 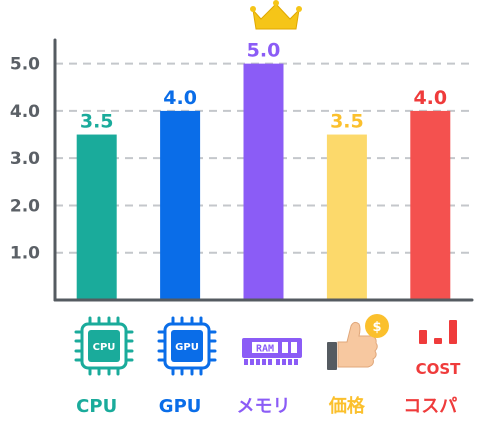 What do you see at coordinates (25, 206) in the screenshot?
I see `y-tick-label: 2.0` at bounding box center [25, 206].